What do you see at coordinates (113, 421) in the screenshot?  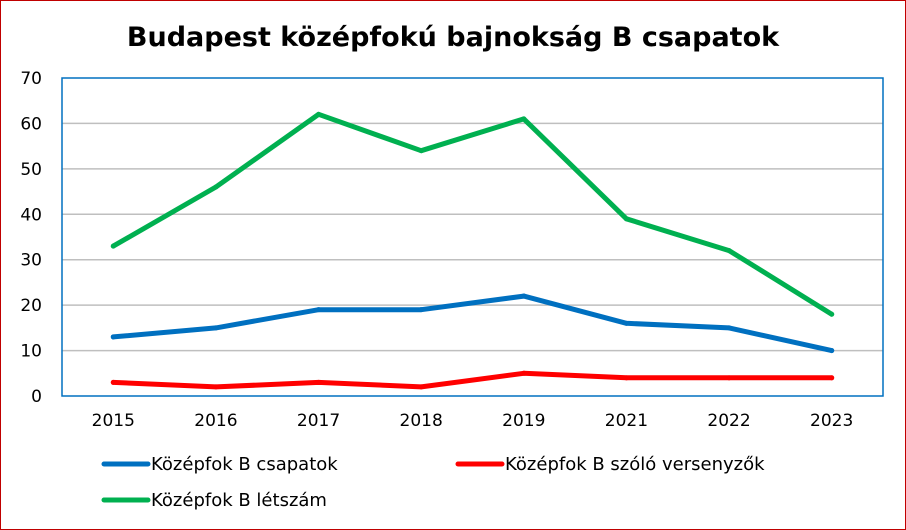 I see `x-tick-label: 2015` at bounding box center [113, 421].